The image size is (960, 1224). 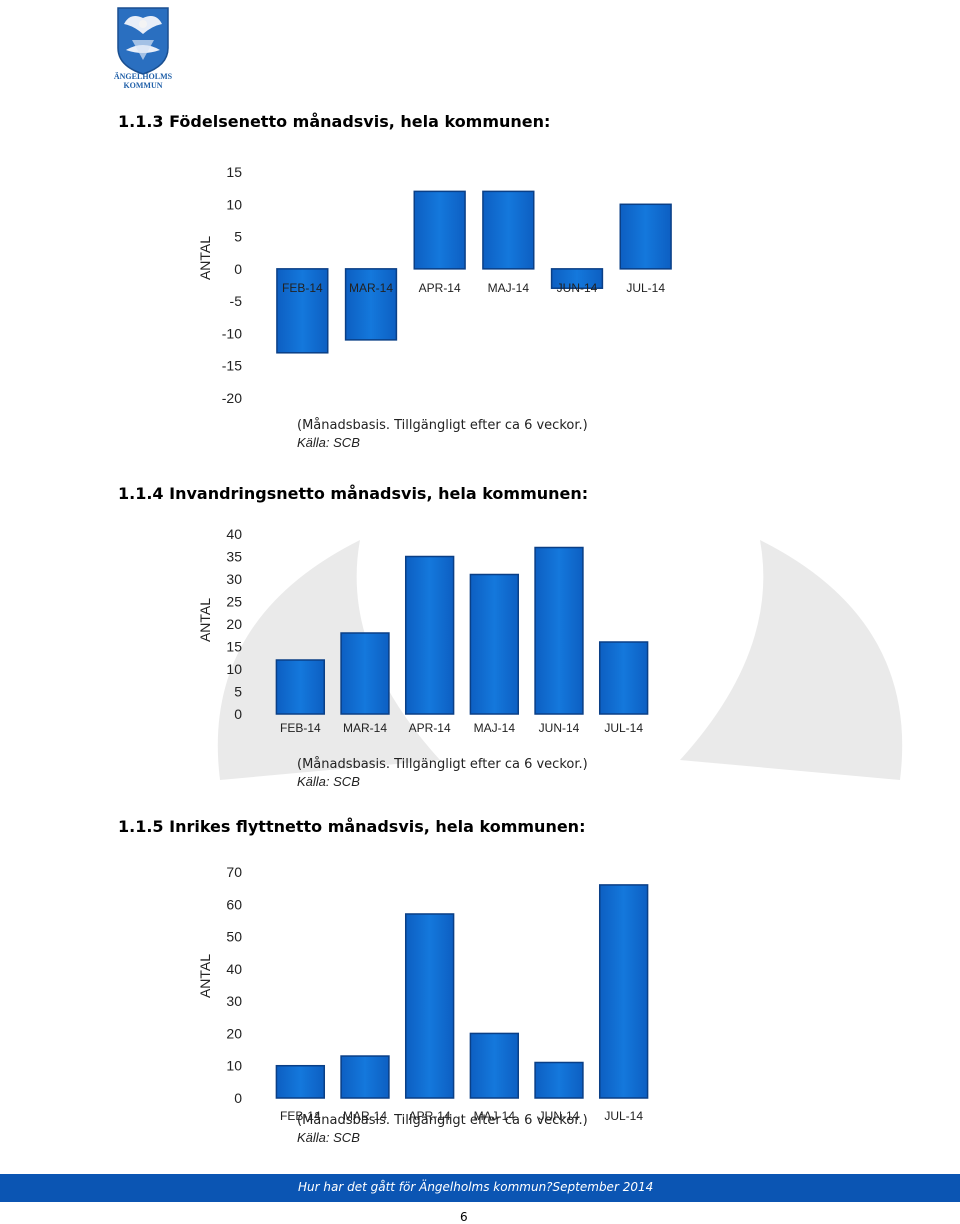 I want to click on y-tick-label: 35, so click(x=234, y=557).